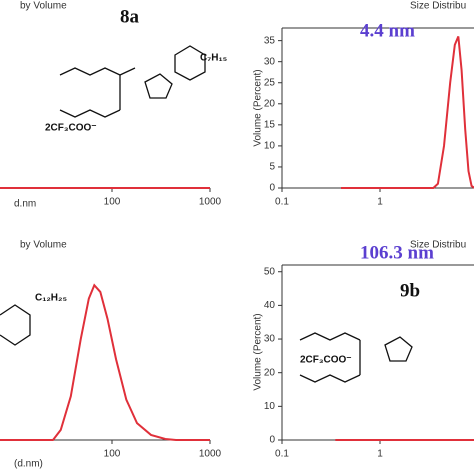  What do you see at coordinates (214, 58) in the screenshot?
I see `structure-label: C₇H₁₅` at bounding box center [214, 58].